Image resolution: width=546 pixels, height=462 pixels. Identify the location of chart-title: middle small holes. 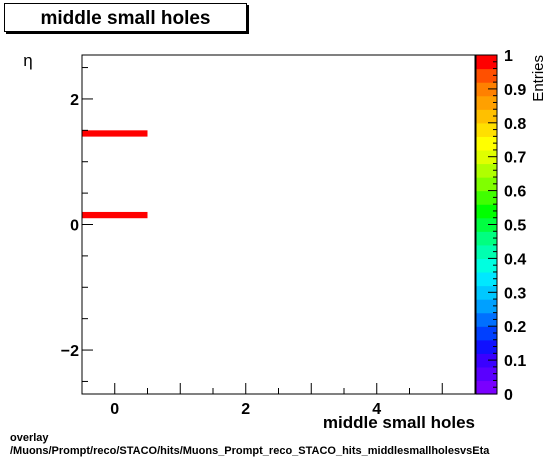
(125, 18).